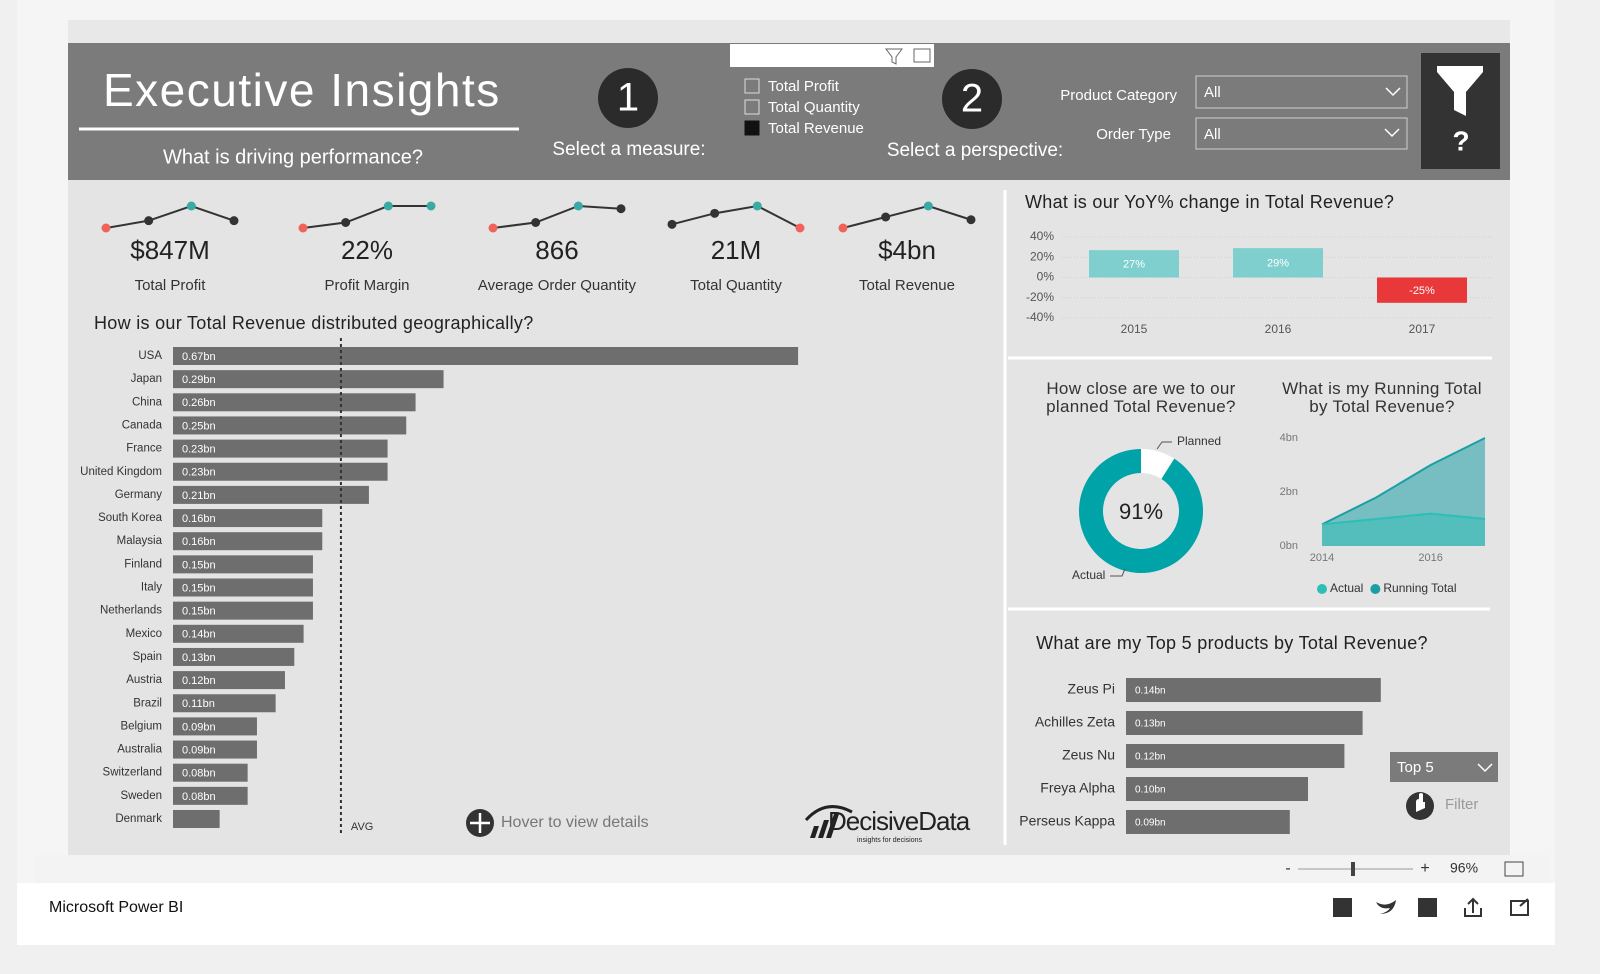 The width and height of the screenshot is (1600, 974). I want to click on category-label: Perseus Kappa, so click(1067, 821).